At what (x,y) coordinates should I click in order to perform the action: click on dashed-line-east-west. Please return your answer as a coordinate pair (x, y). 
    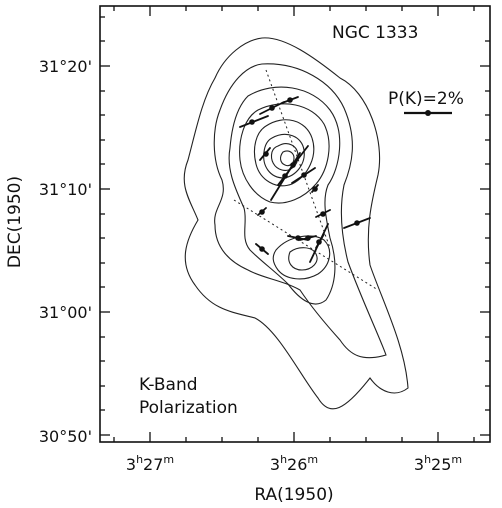
    Looking at the image, I should click on (306, 245).